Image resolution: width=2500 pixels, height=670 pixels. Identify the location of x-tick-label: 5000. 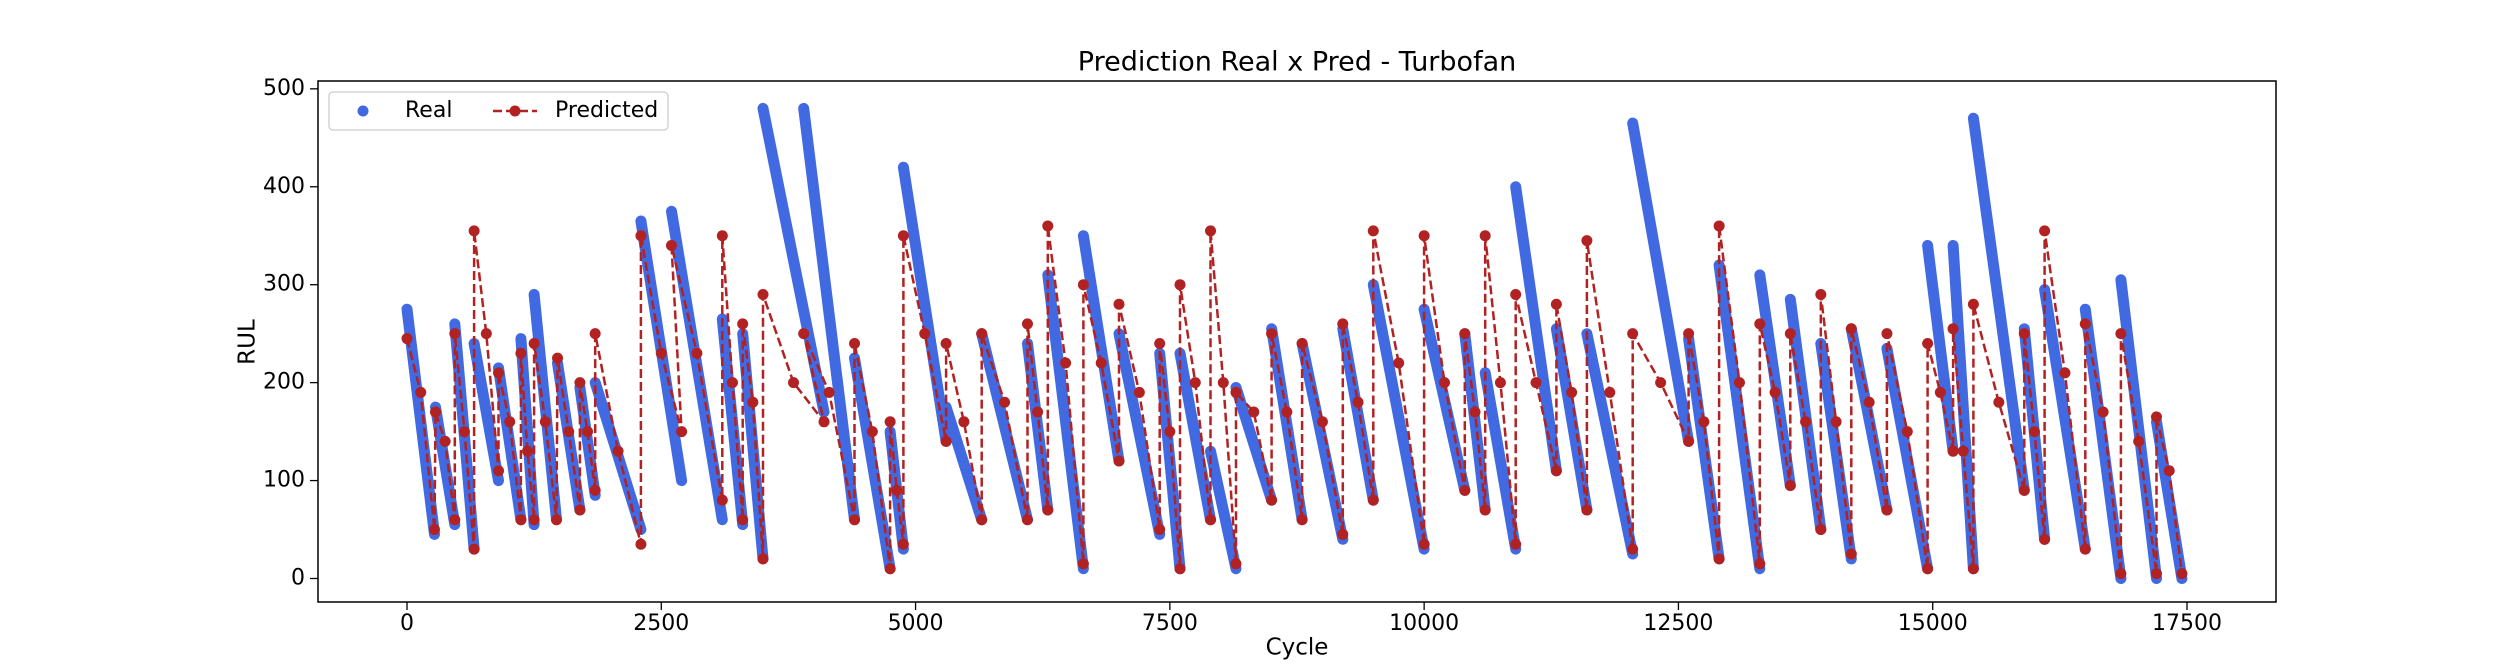
(916, 623).